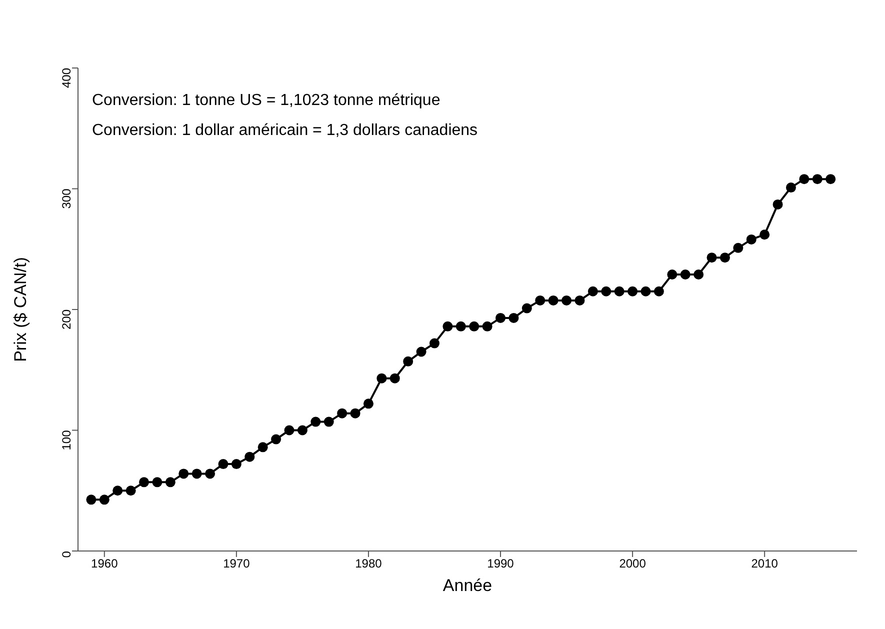  What do you see at coordinates (467, 585) in the screenshot?
I see `x-axis-title: Année` at bounding box center [467, 585].